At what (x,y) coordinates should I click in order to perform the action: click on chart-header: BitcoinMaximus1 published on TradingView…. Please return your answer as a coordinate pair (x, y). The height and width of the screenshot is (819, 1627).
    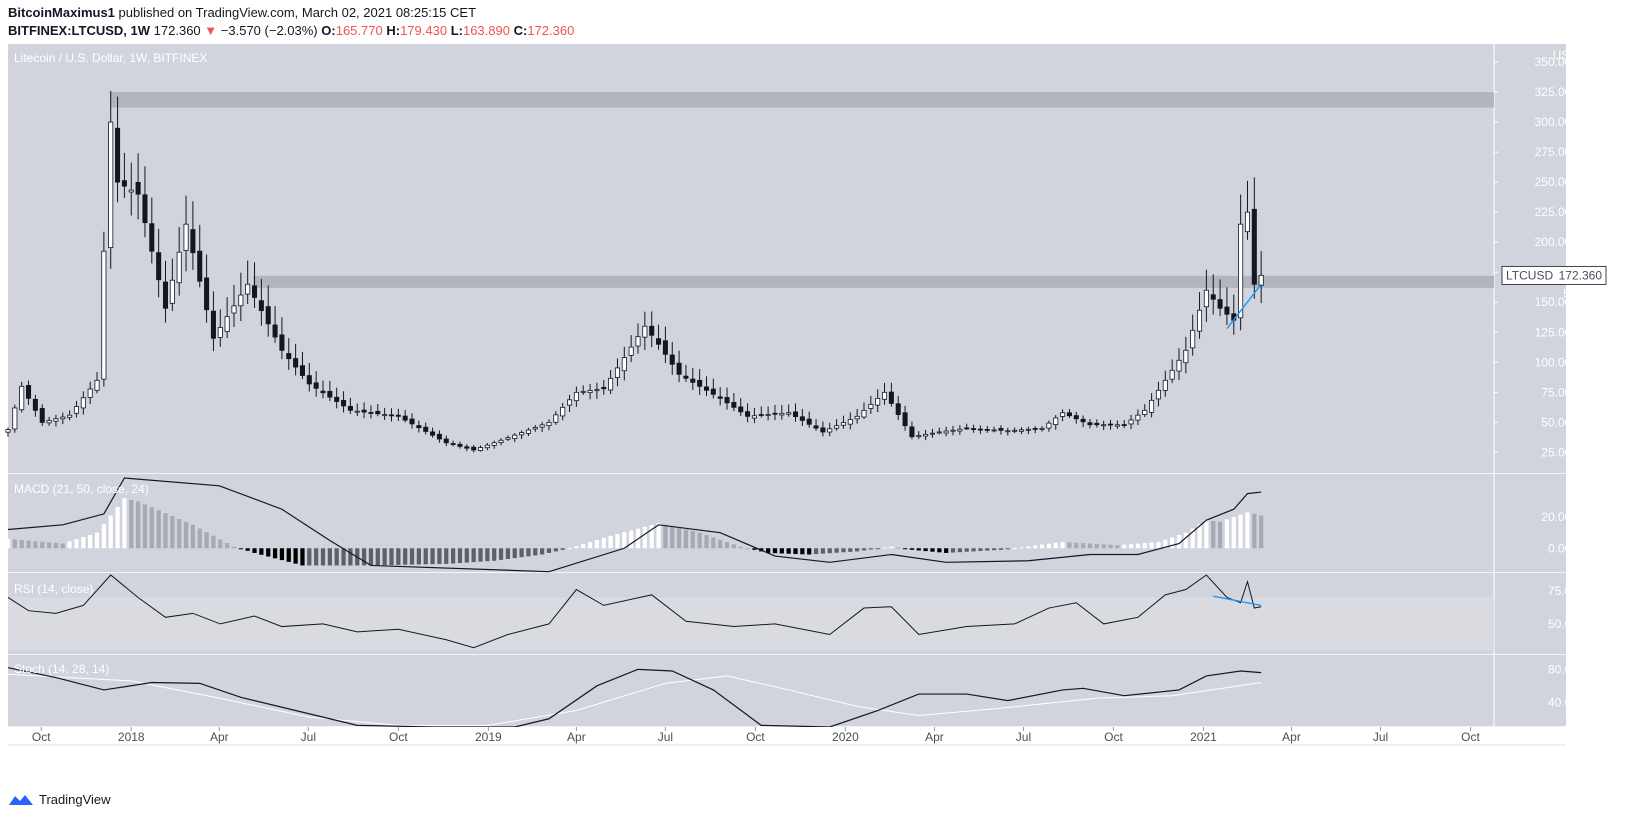
    Looking at the image, I should click on (291, 22).